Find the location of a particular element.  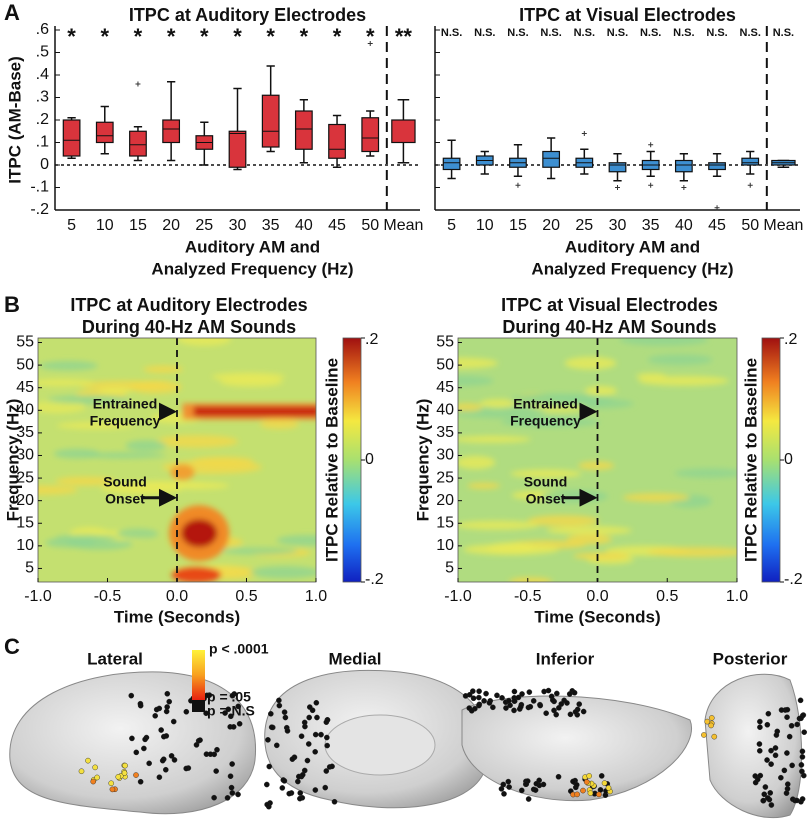

x-tick-label: 15 is located at coordinates (518, 225).